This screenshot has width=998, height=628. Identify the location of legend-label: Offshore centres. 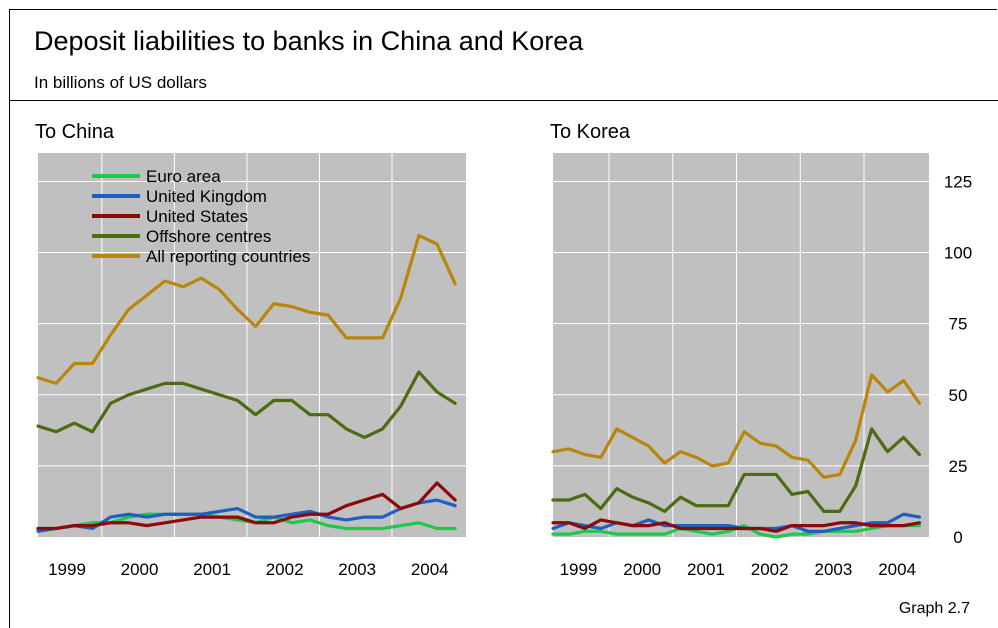
(208, 236).